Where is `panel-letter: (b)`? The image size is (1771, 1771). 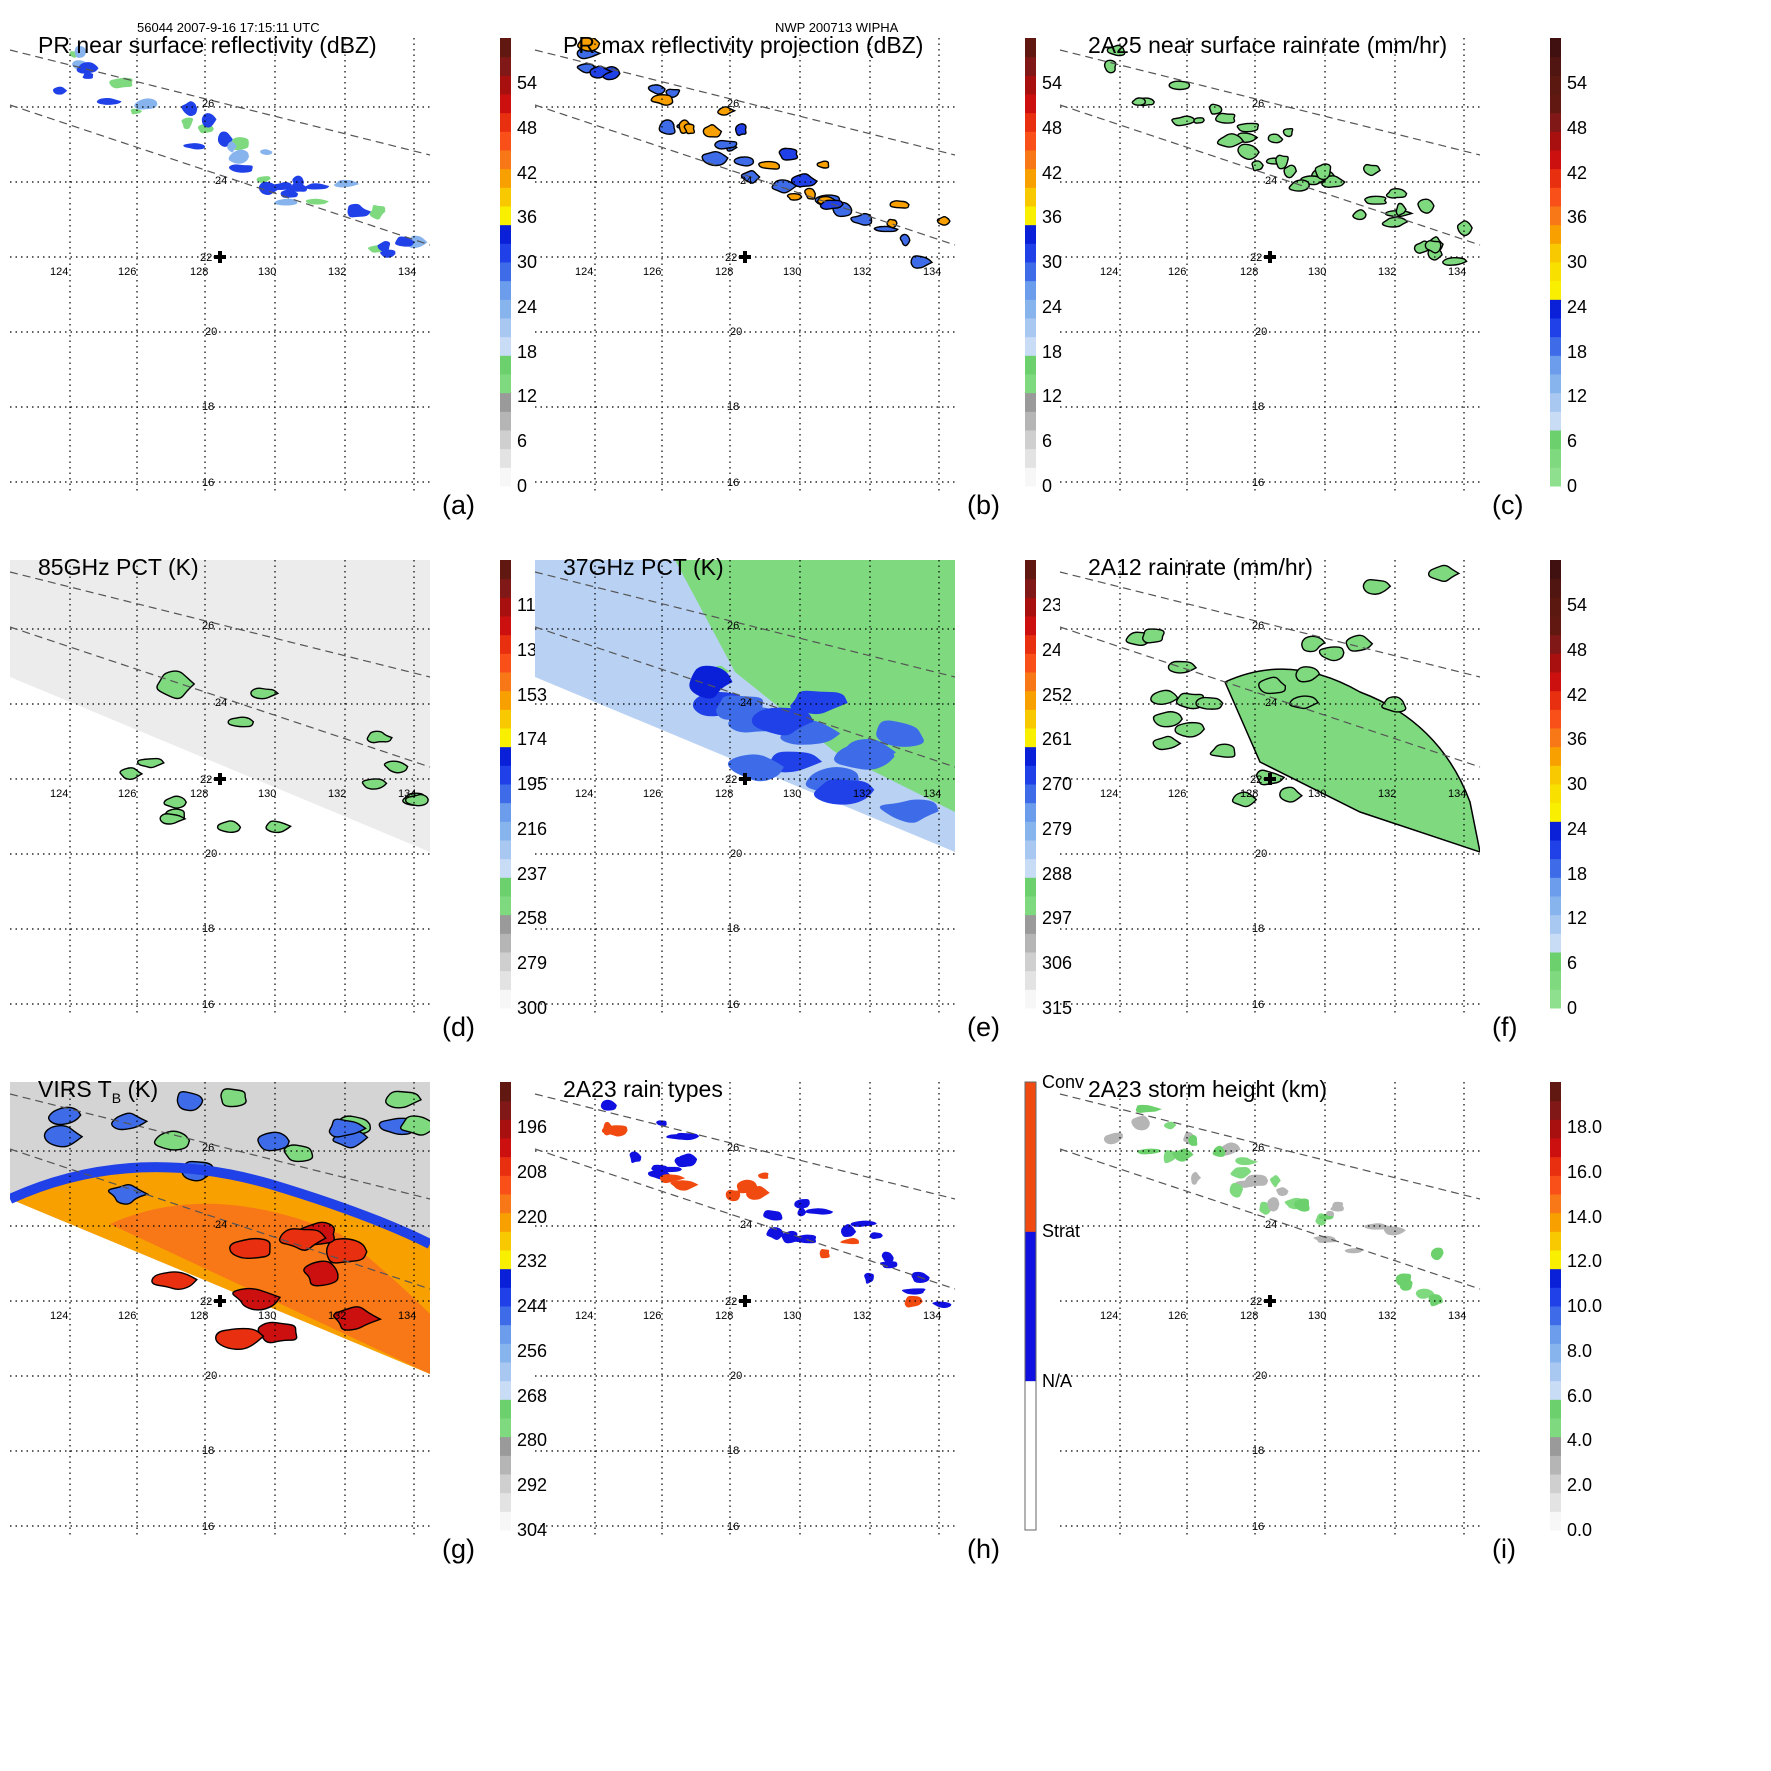 panel-letter: (b) is located at coordinates (983, 505).